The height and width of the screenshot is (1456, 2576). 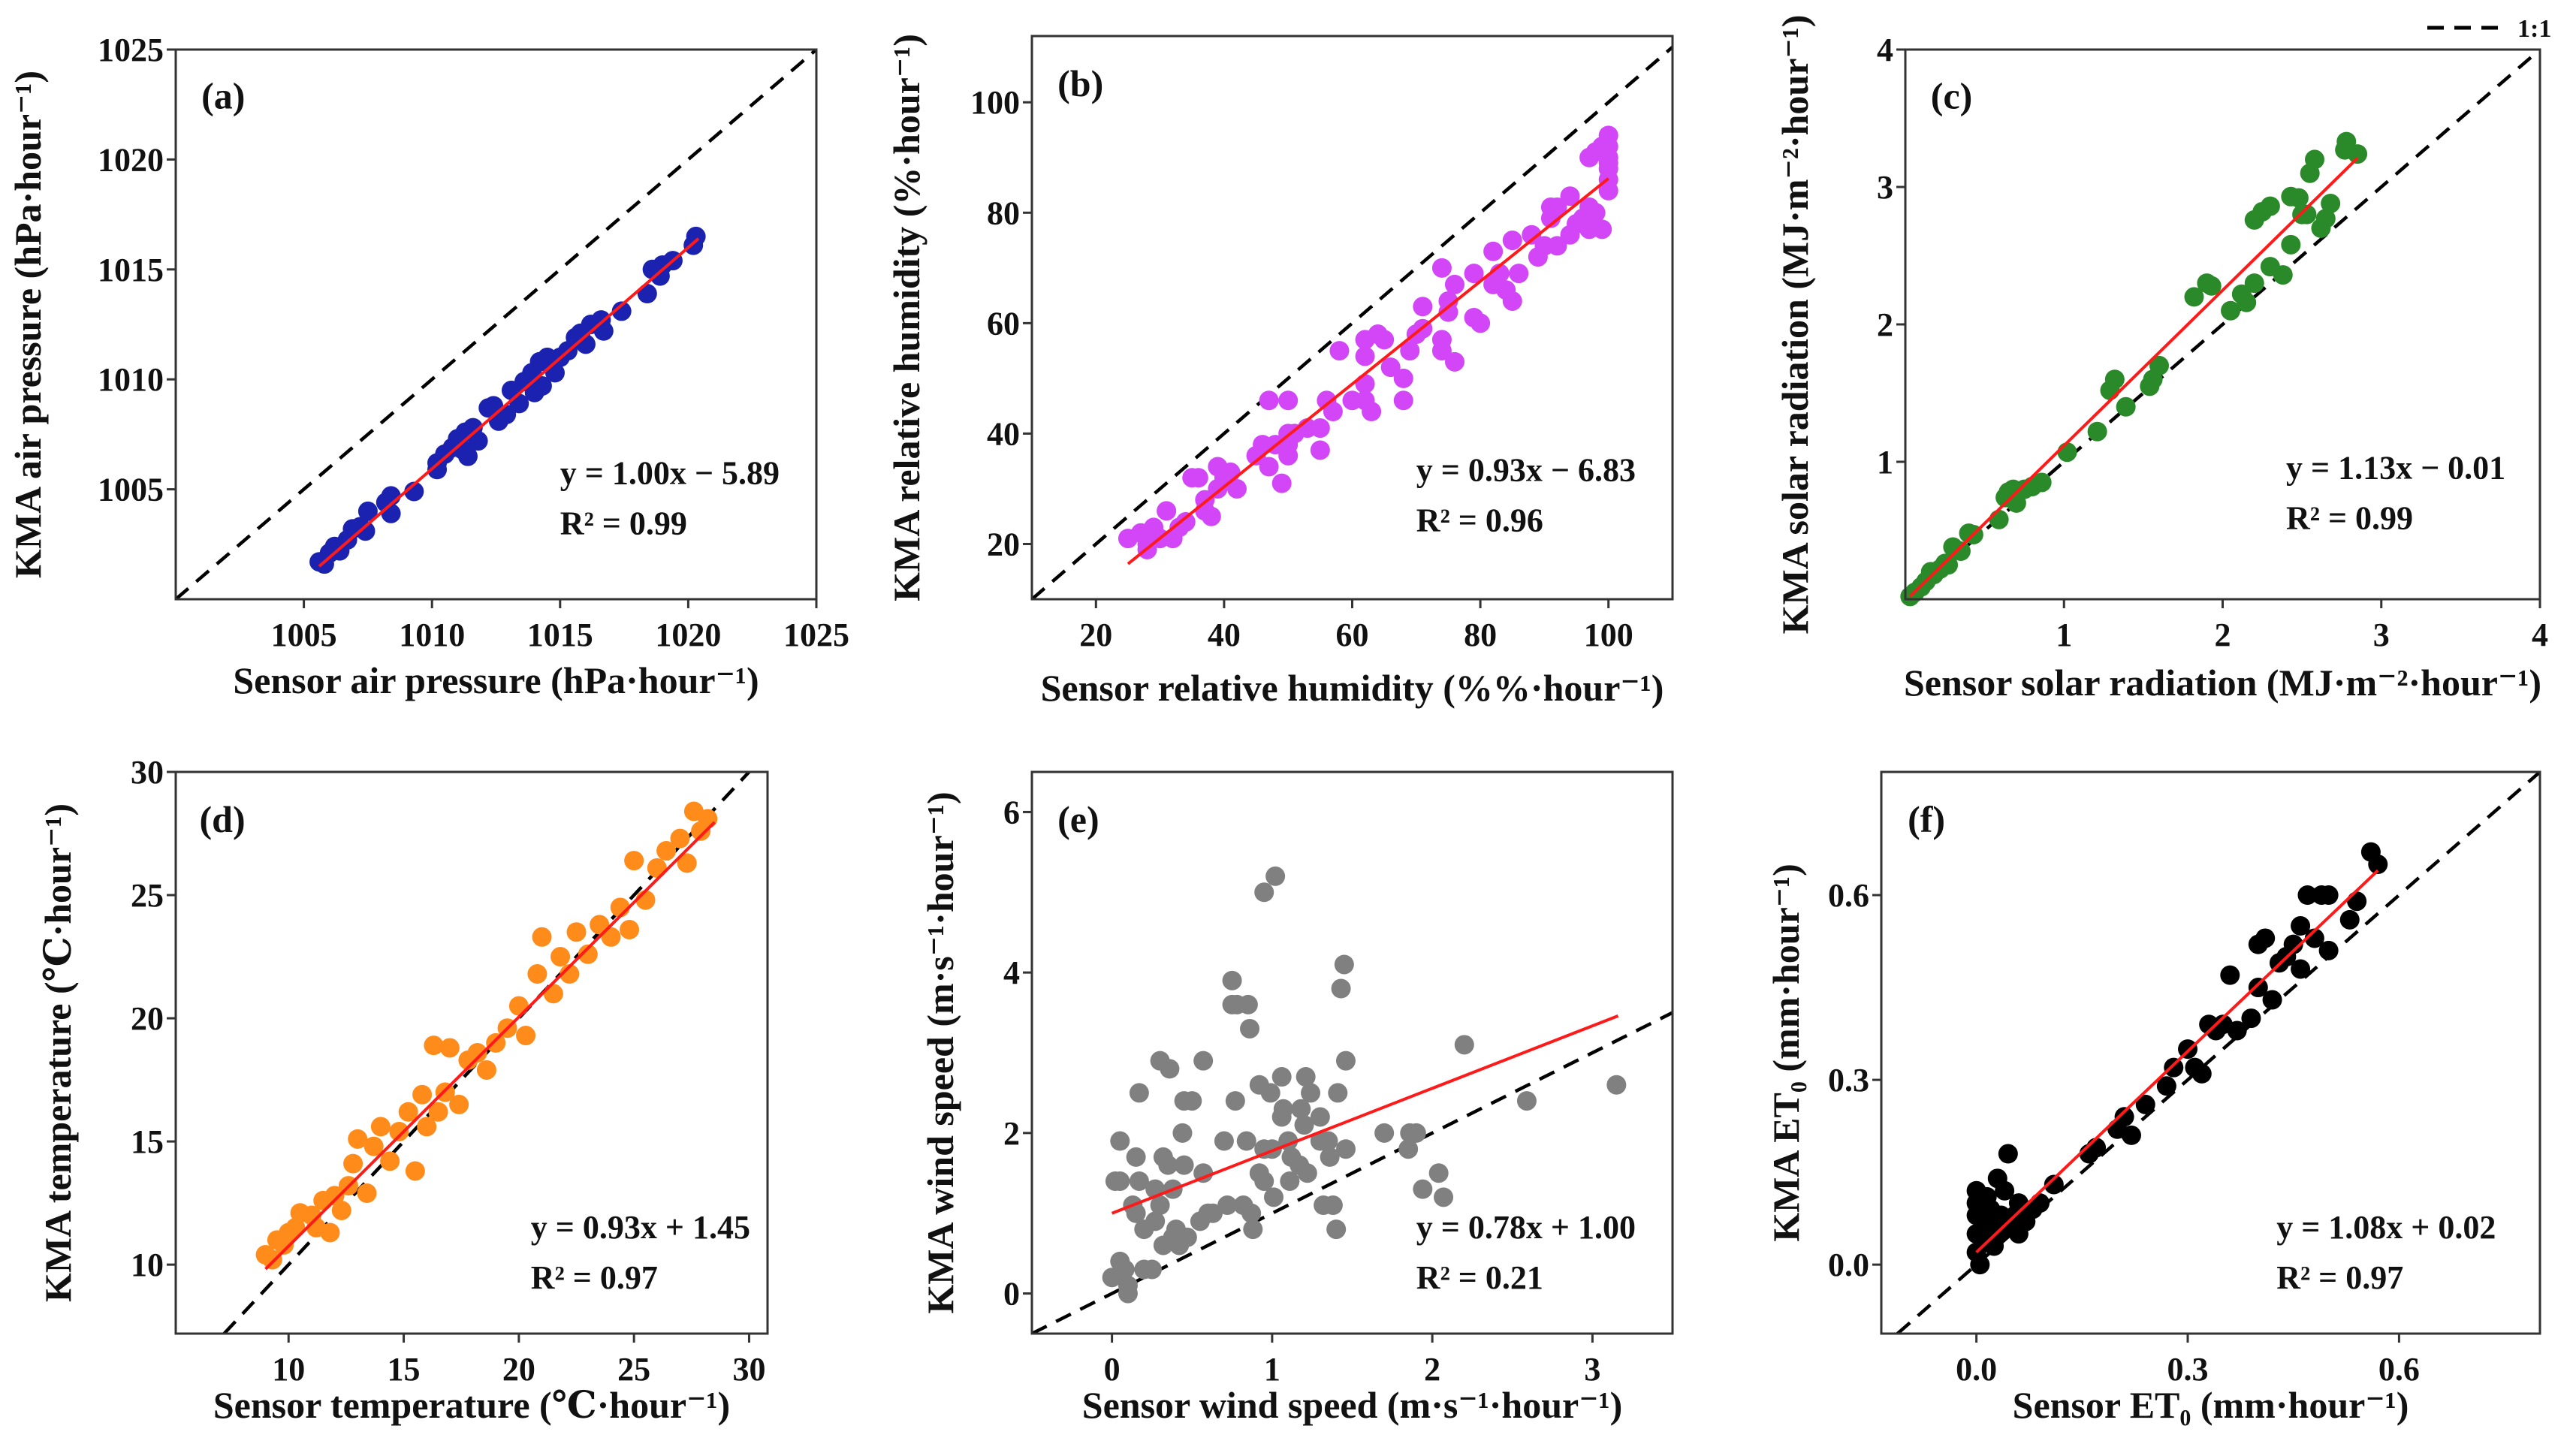 I want to click on y-tick-label: 1, so click(x=1885, y=462).